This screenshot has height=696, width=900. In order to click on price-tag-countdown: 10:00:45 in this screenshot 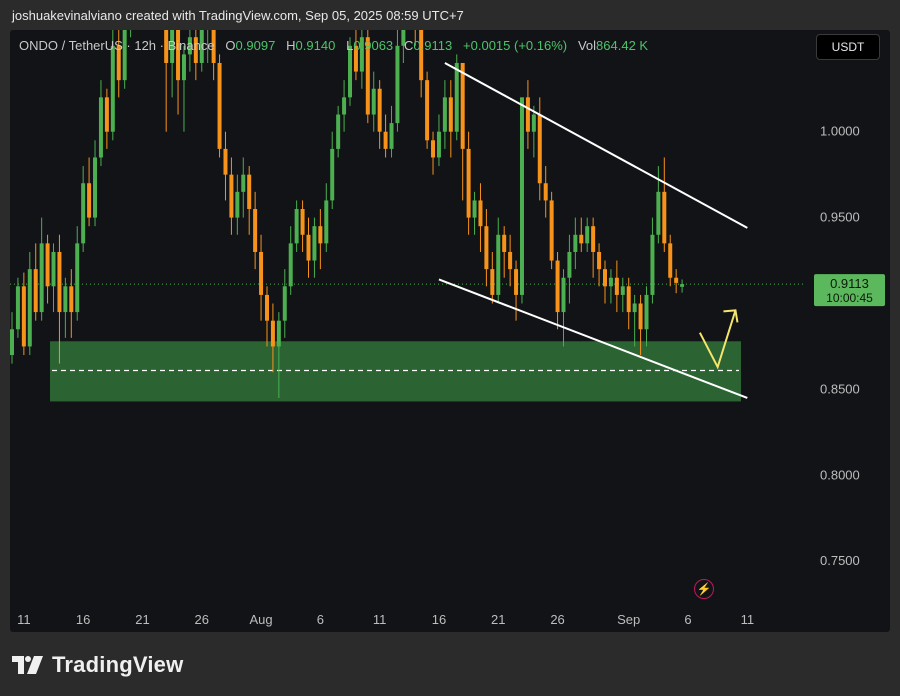, I will do `click(849, 298)`.